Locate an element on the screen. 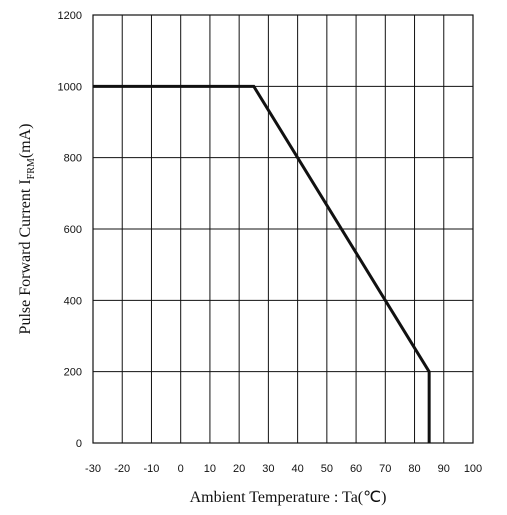 This screenshot has width=507, height=515. x-tick-label: -10 is located at coordinates (152, 469).